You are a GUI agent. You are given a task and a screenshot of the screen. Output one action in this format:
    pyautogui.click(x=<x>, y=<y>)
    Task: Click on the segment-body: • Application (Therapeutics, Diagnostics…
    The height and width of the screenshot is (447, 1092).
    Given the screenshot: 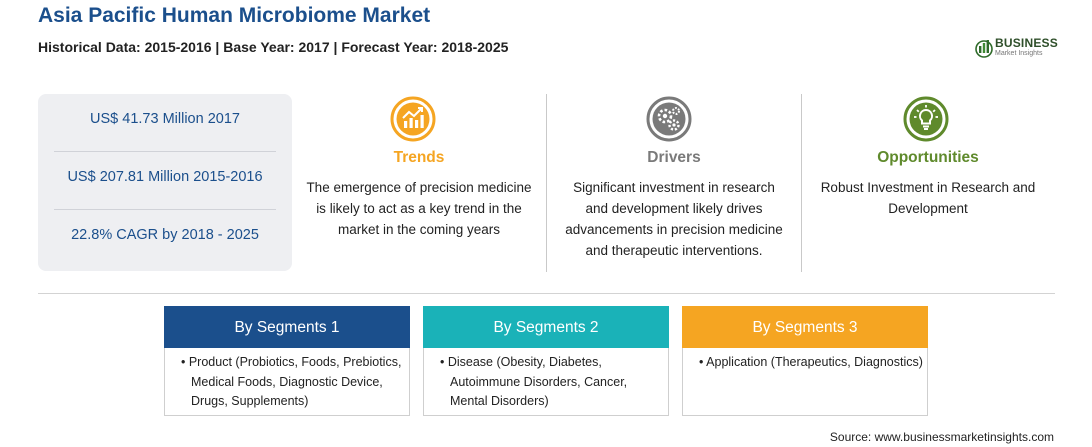 What is the action you would take?
    pyautogui.click(x=805, y=360)
    